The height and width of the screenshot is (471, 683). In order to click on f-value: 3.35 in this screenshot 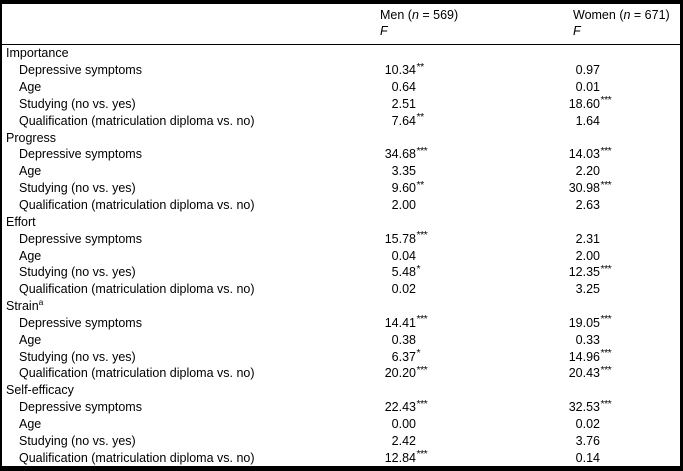, I will do `click(403, 171)`.